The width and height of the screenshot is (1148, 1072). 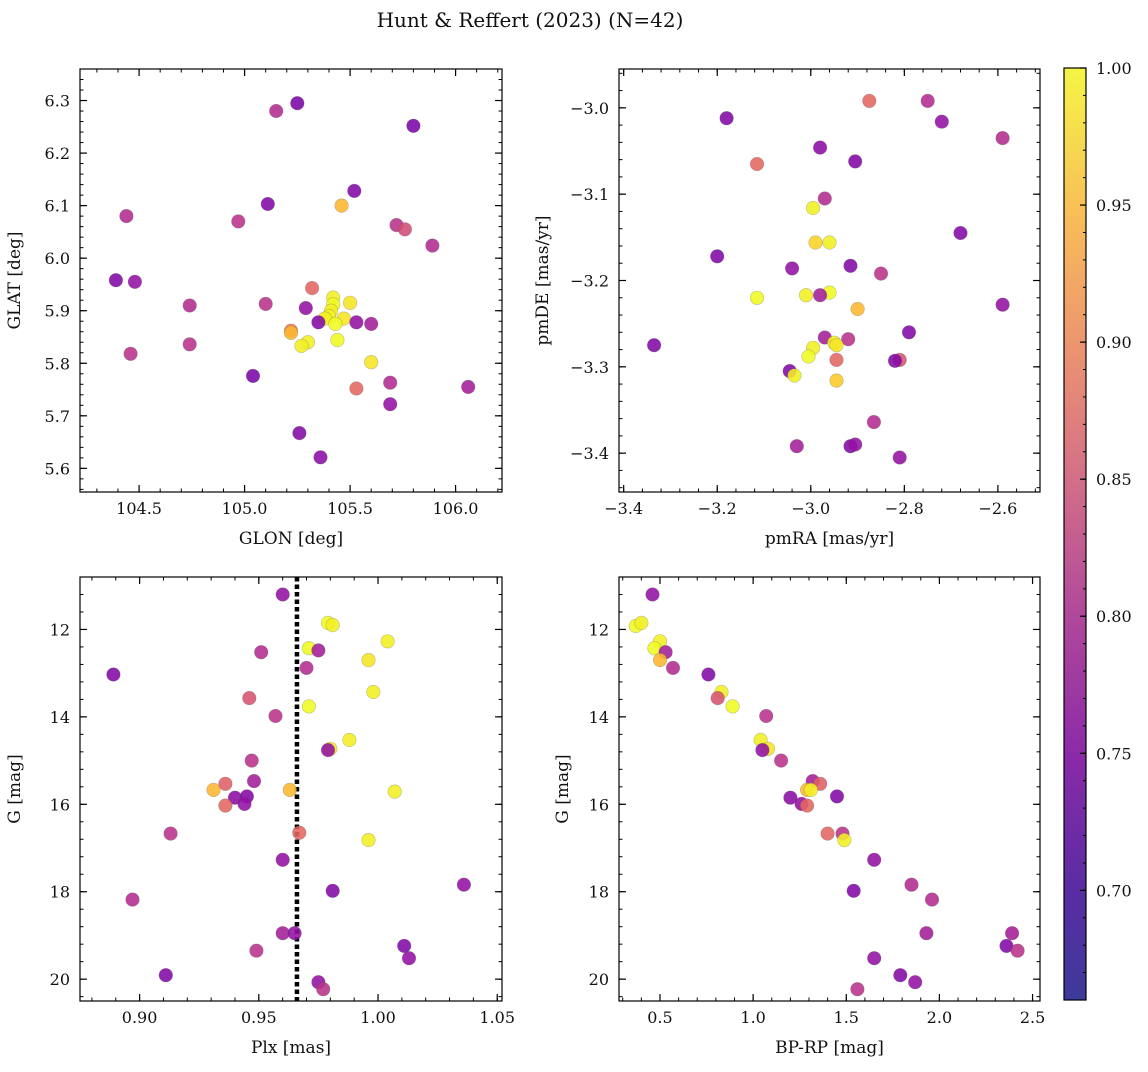 I want to click on colorbar: 0.70 0.75 0.80 0.85 0.90 0.95 1.00, so click(x=1097, y=530).